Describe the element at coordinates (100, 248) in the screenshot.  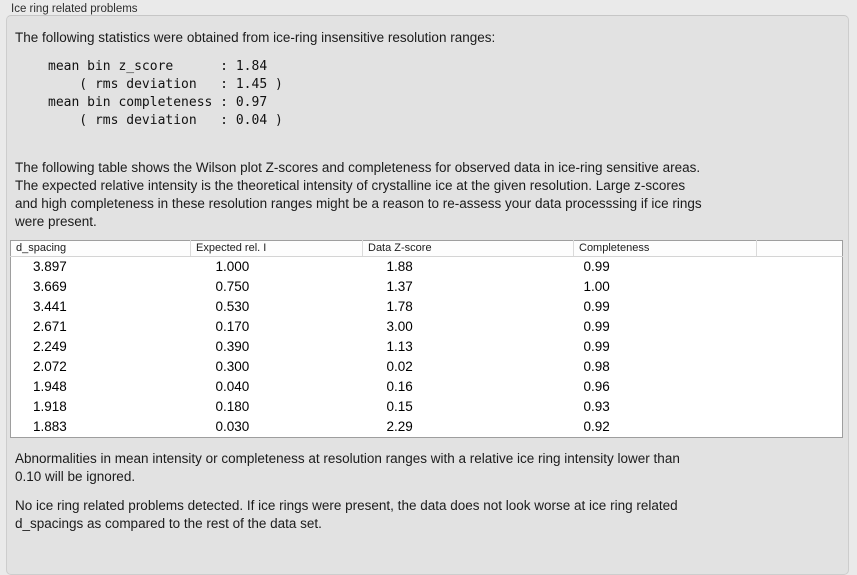
I see `column-header-d-spacing: d_spacing` at that location.